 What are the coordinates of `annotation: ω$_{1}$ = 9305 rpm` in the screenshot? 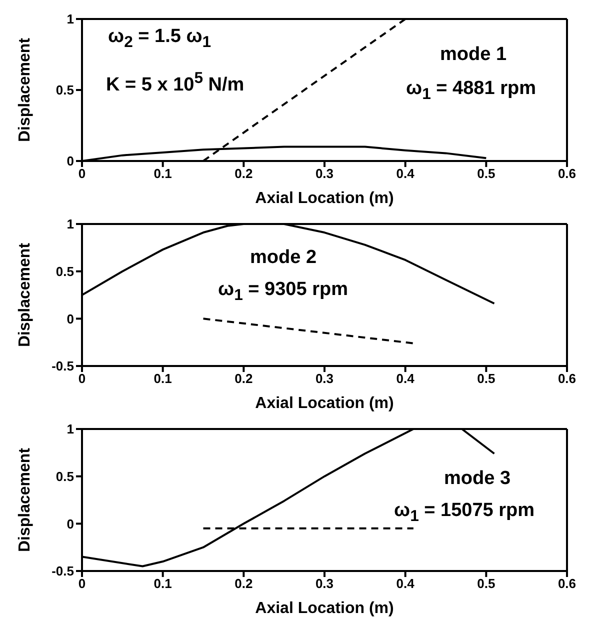 It's located at (283, 292).